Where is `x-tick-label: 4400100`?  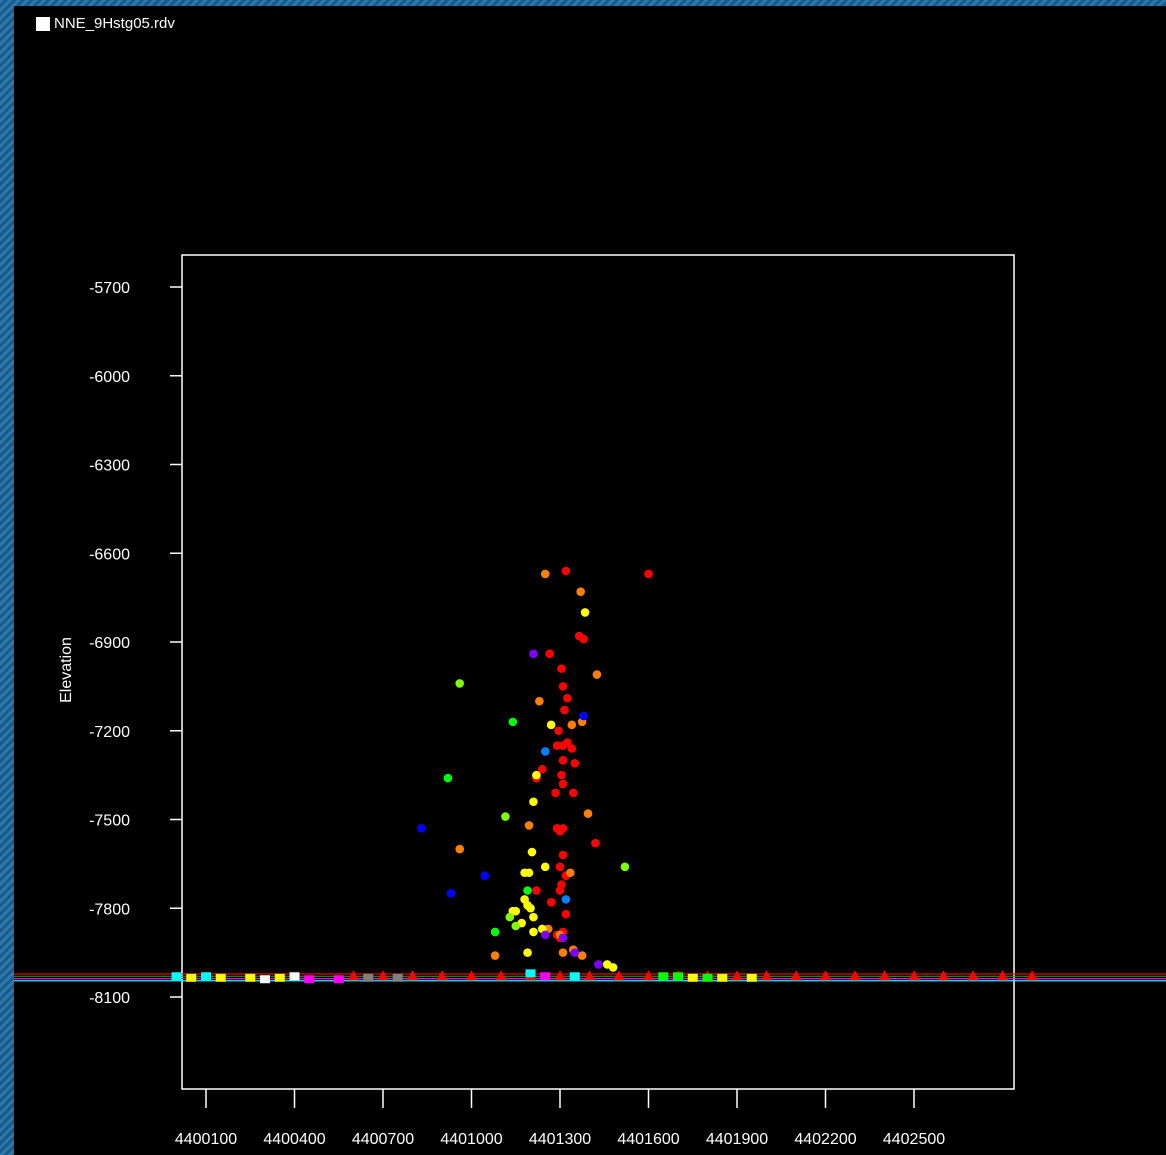 x-tick-label: 4400100 is located at coordinates (206, 1139).